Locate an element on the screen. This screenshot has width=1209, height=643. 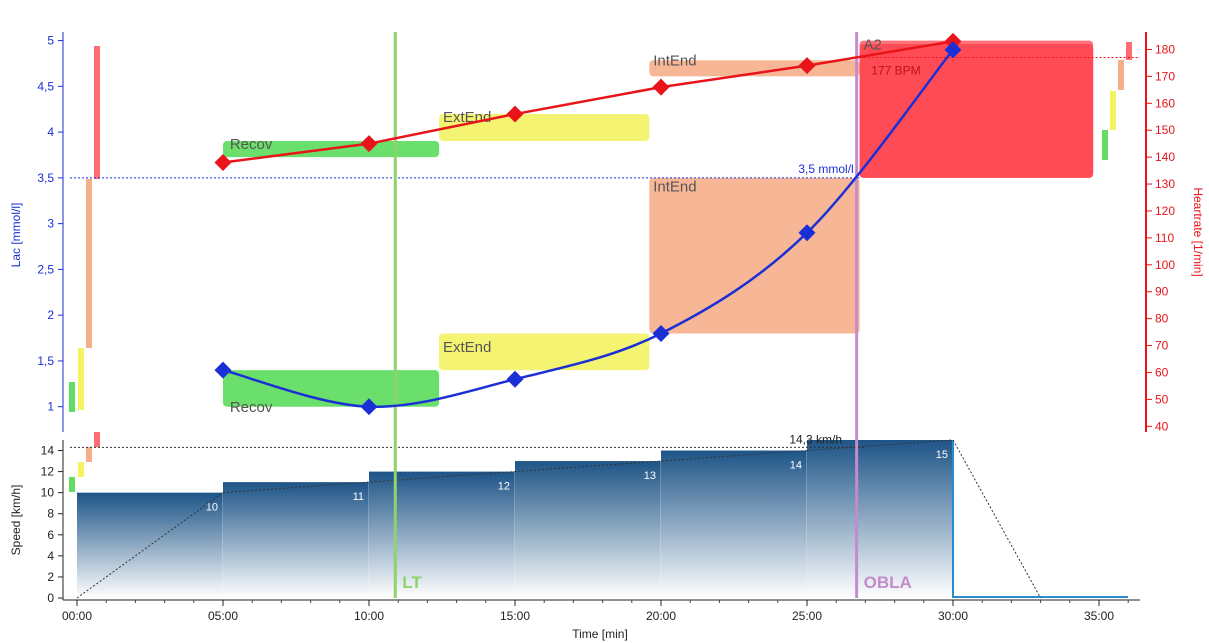
x-tick-label: 25:00 is located at coordinates (807, 616).